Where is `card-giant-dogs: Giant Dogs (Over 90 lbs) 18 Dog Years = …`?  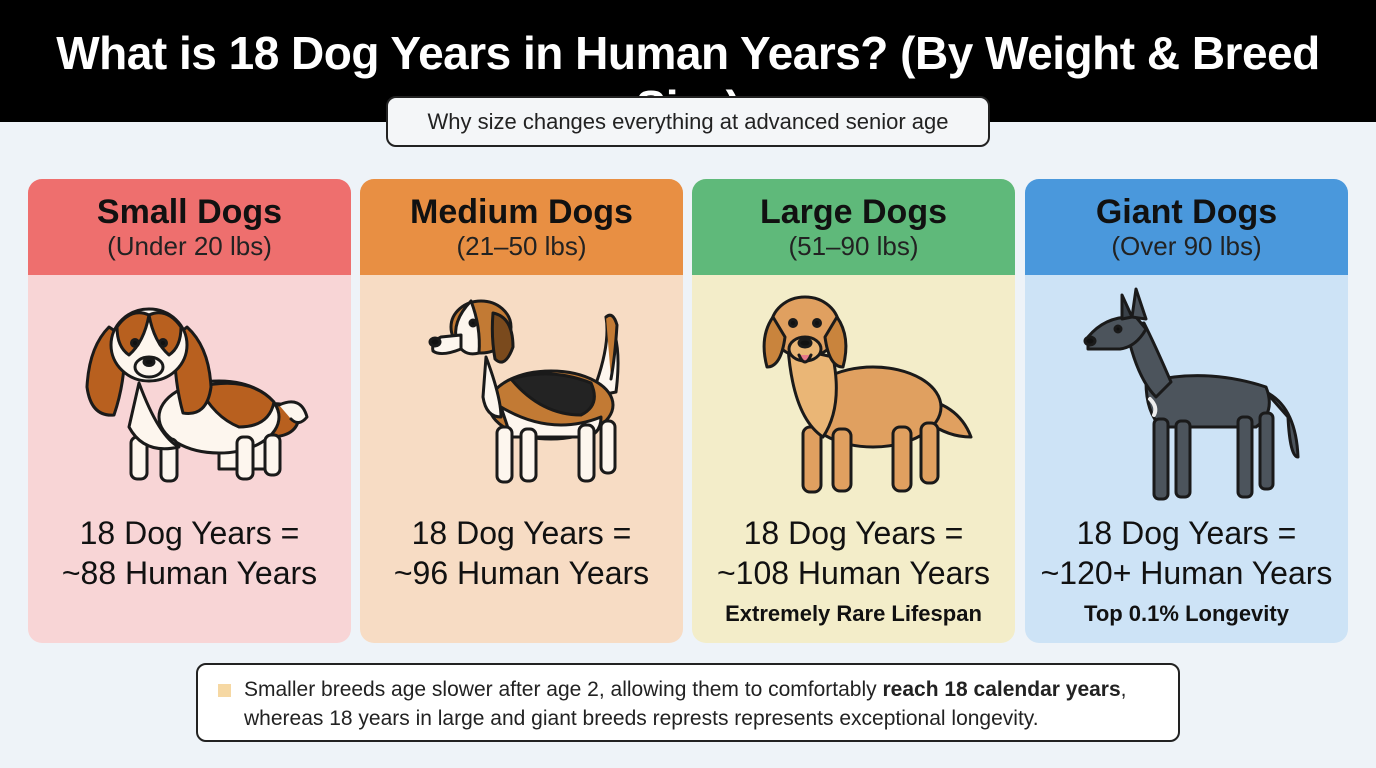
card-giant-dogs: Giant Dogs (Over 90 lbs) 18 Dog Years = … is located at coordinates (1186, 411).